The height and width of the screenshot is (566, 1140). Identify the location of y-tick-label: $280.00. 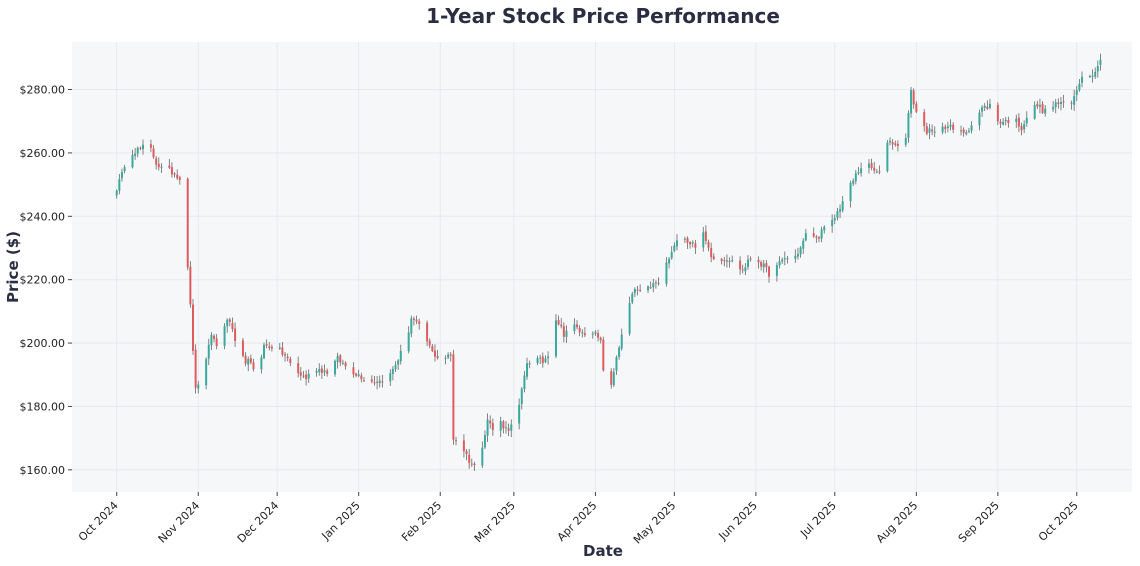
(43, 90).